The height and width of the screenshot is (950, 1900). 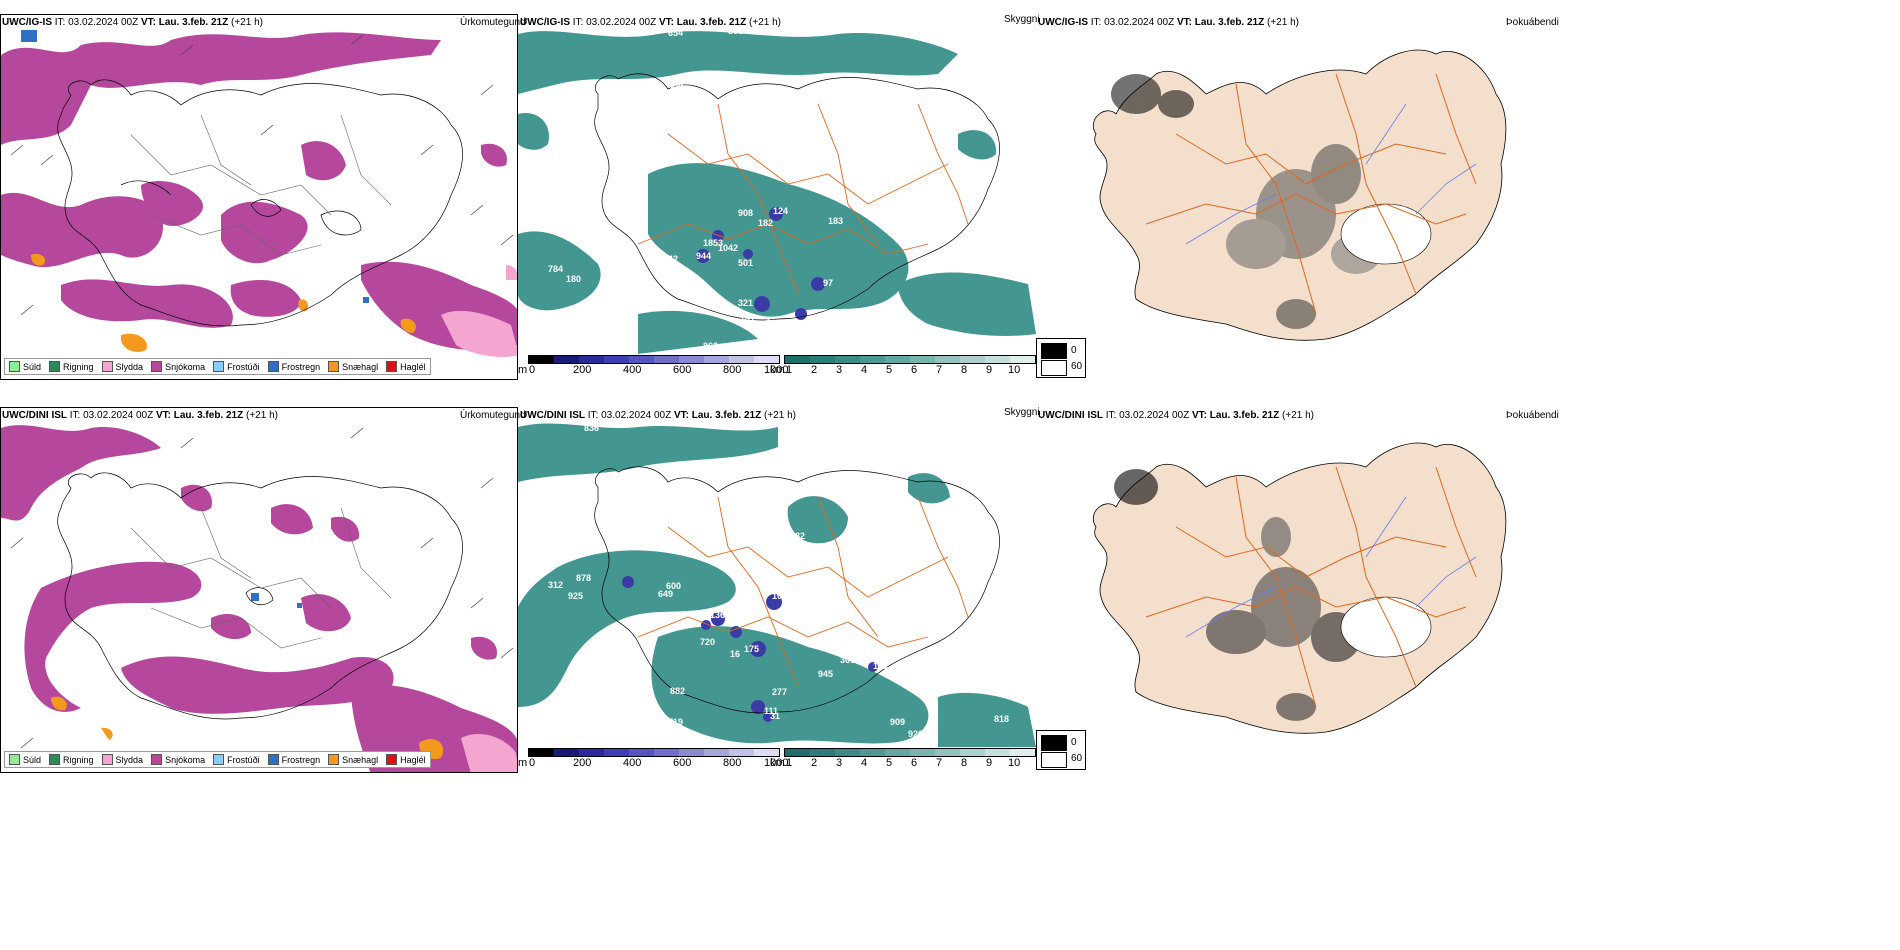 What do you see at coordinates (703, 256) in the screenshot?
I see `visibility-value-label: 944` at bounding box center [703, 256].